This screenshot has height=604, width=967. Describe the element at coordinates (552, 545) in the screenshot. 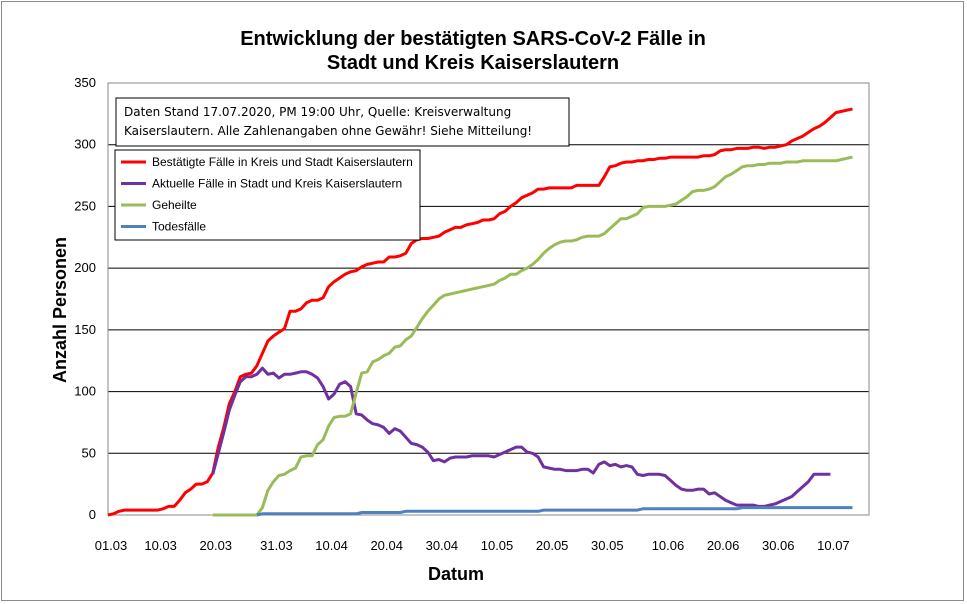

I see `x-tick-label: 20.05` at that location.